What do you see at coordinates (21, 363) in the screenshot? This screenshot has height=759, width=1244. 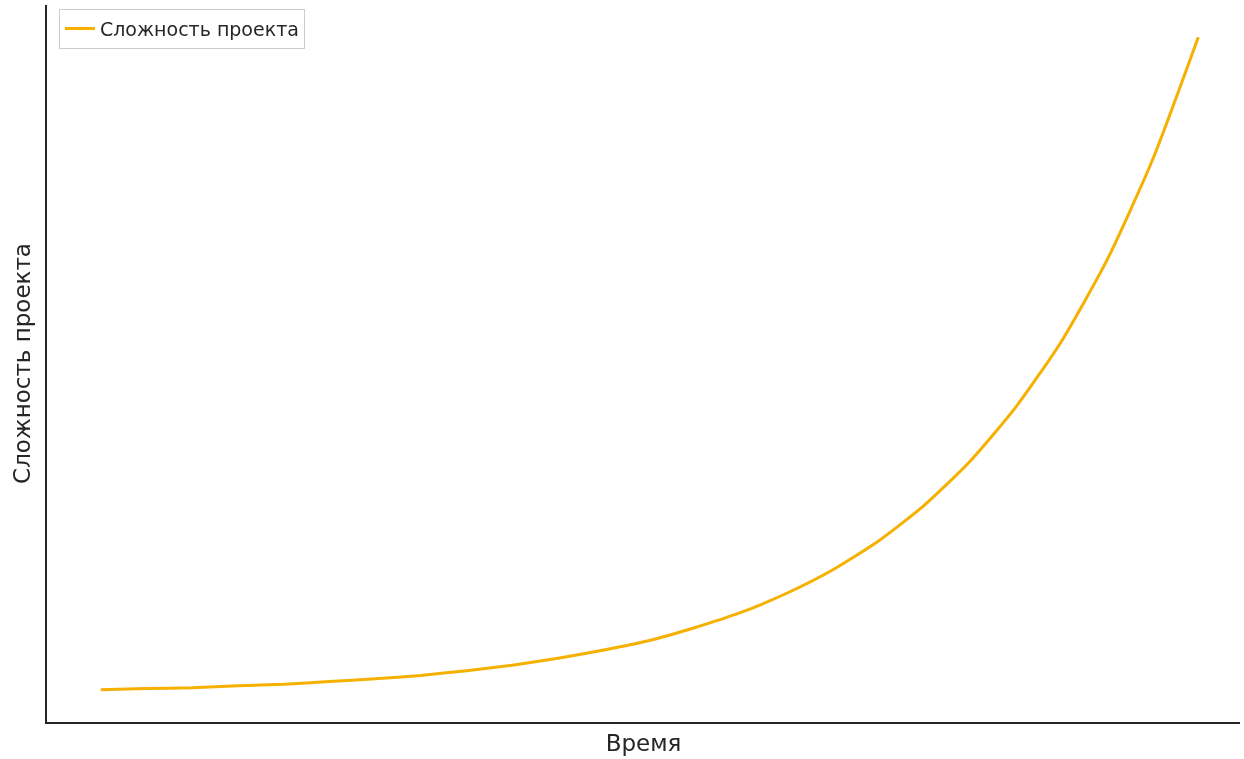 I see `y-axis-title: Сложность проекта` at bounding box center [21, 363].